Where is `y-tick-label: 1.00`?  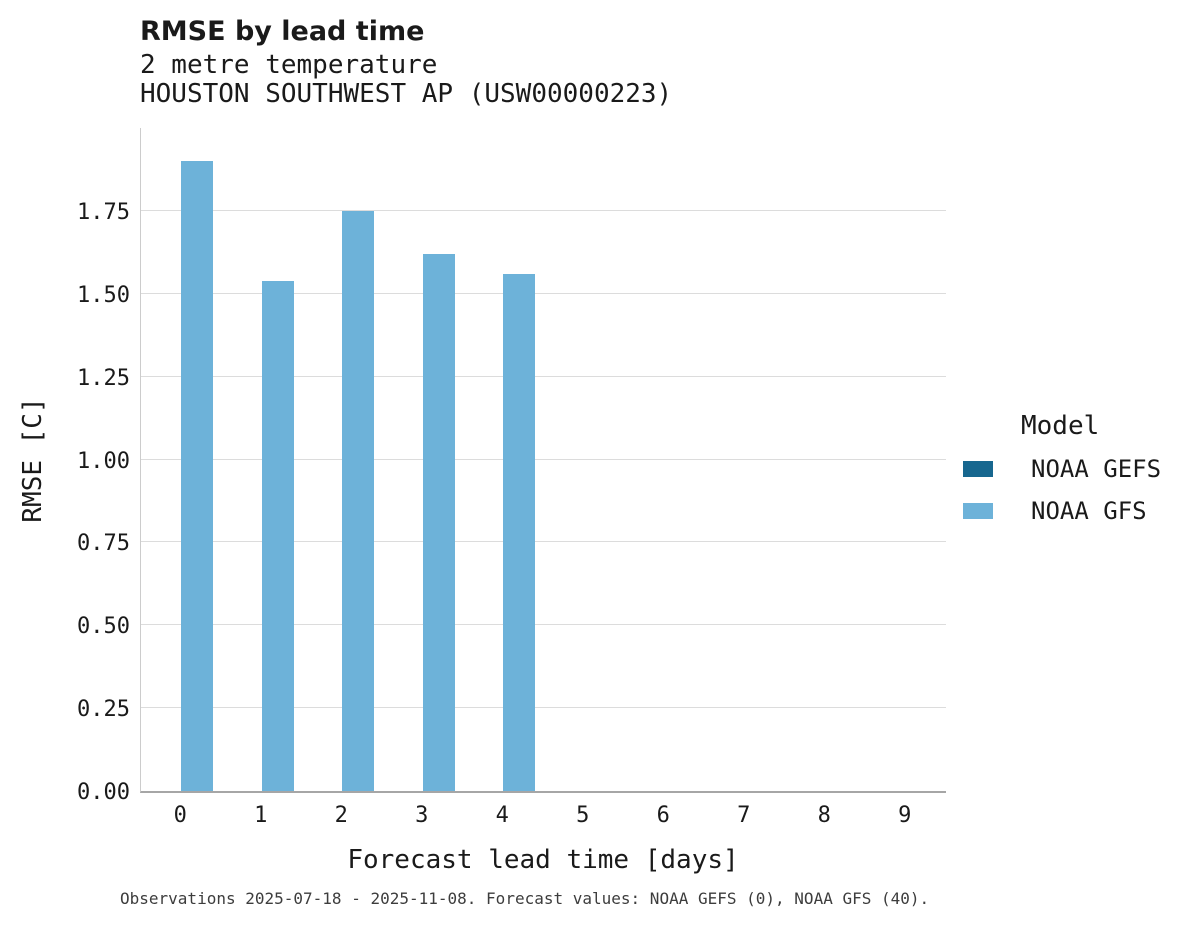 y-tick-label: 1.00 is located at coordinates (103, 461).